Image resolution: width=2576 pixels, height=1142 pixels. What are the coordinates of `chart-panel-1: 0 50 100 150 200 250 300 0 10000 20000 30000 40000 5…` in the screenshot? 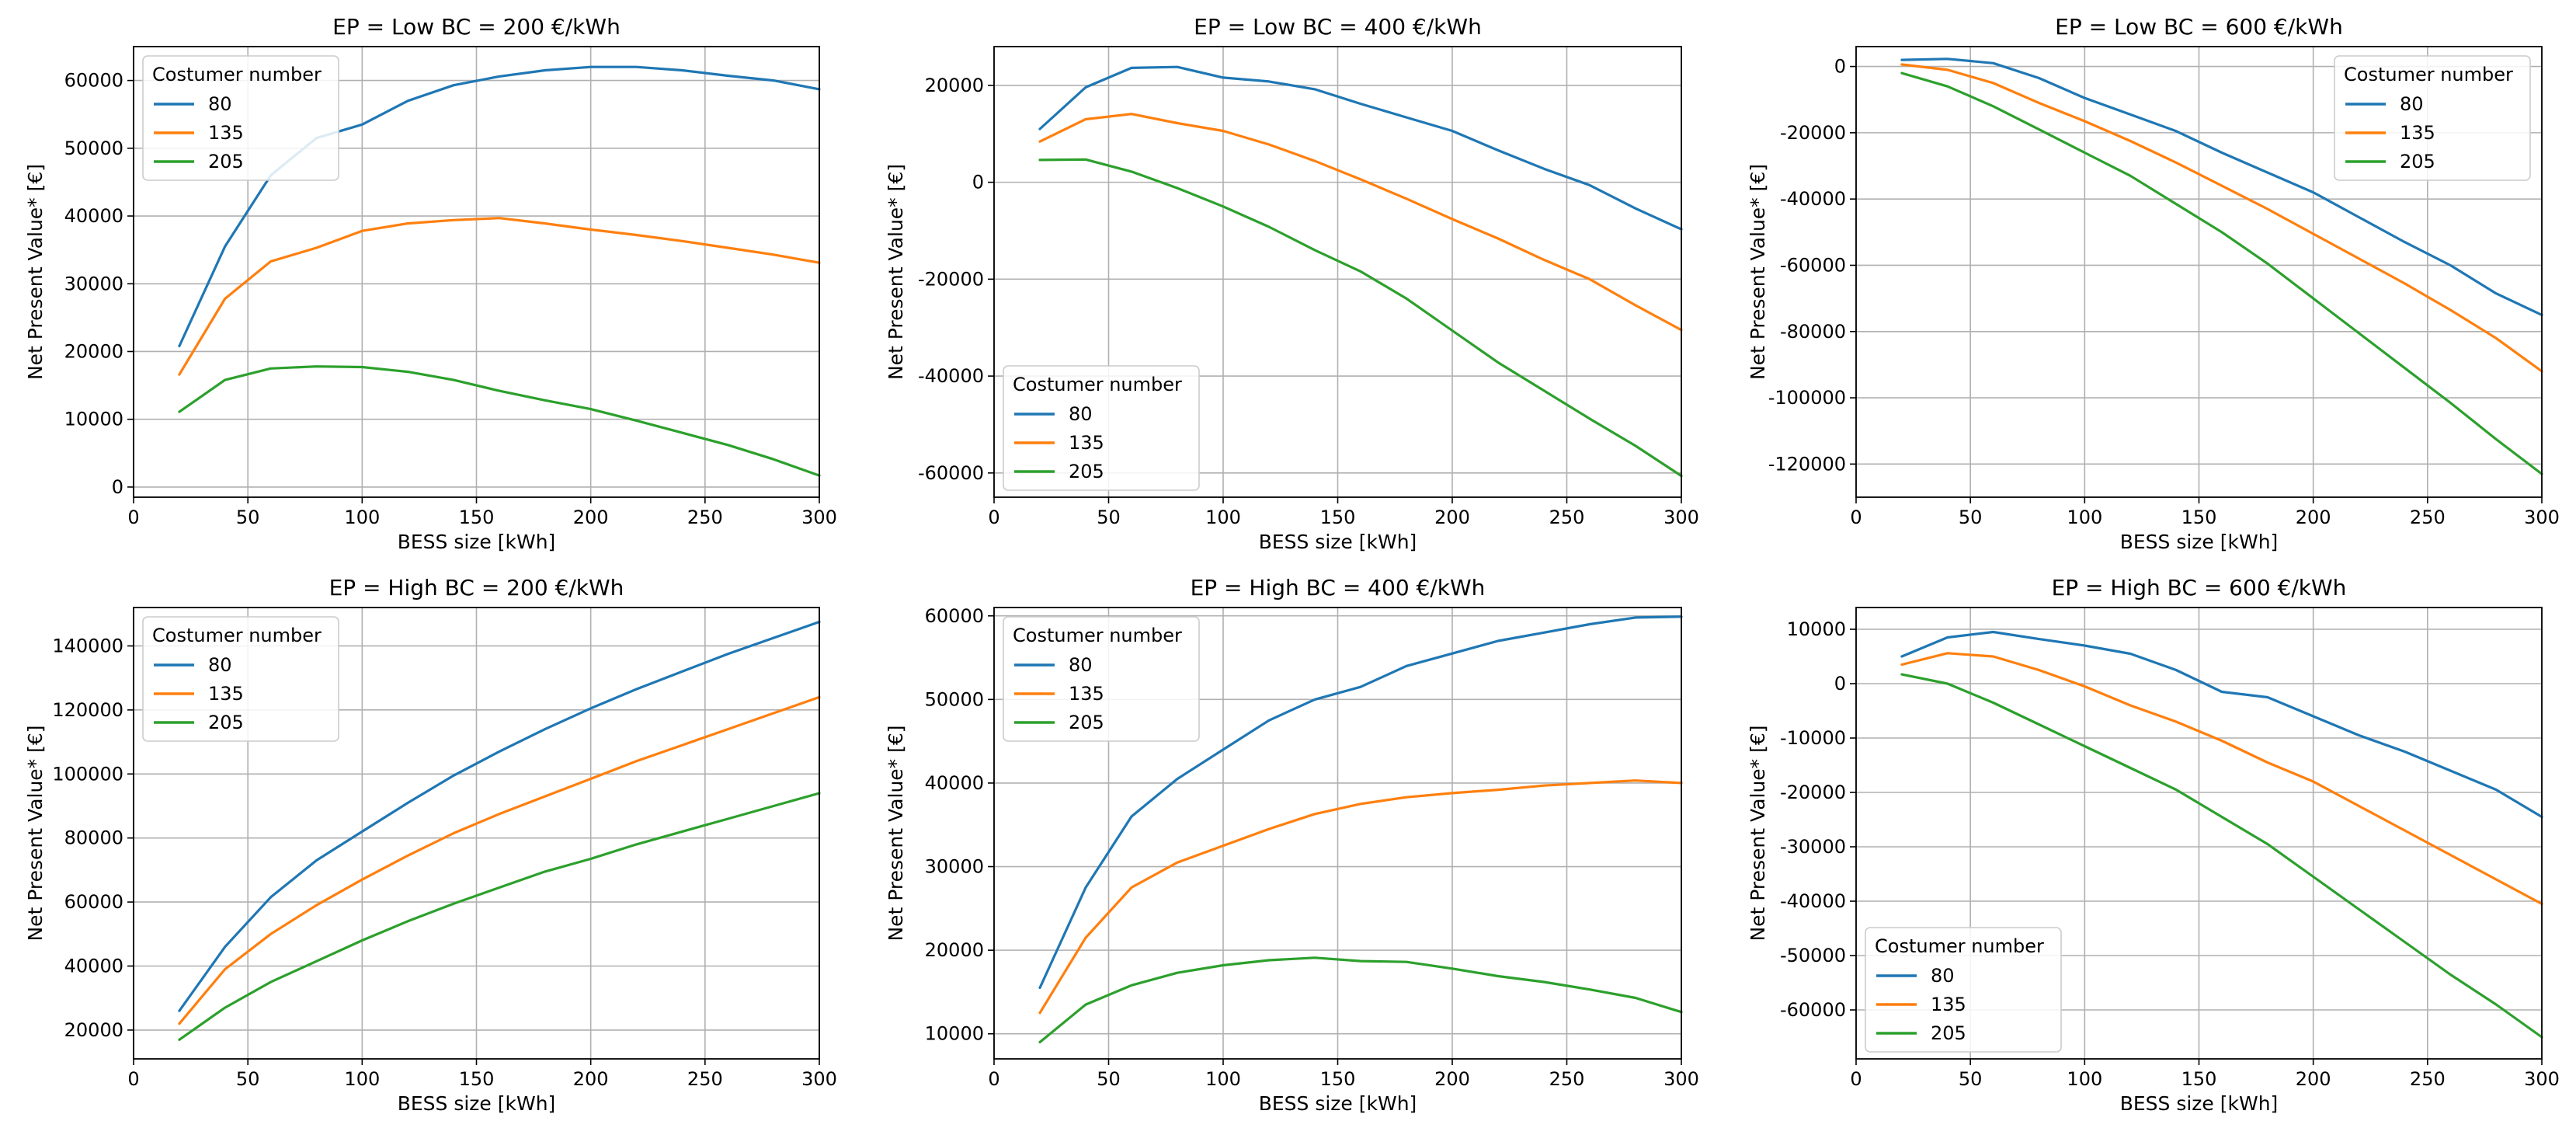 It's located at (430, 283).